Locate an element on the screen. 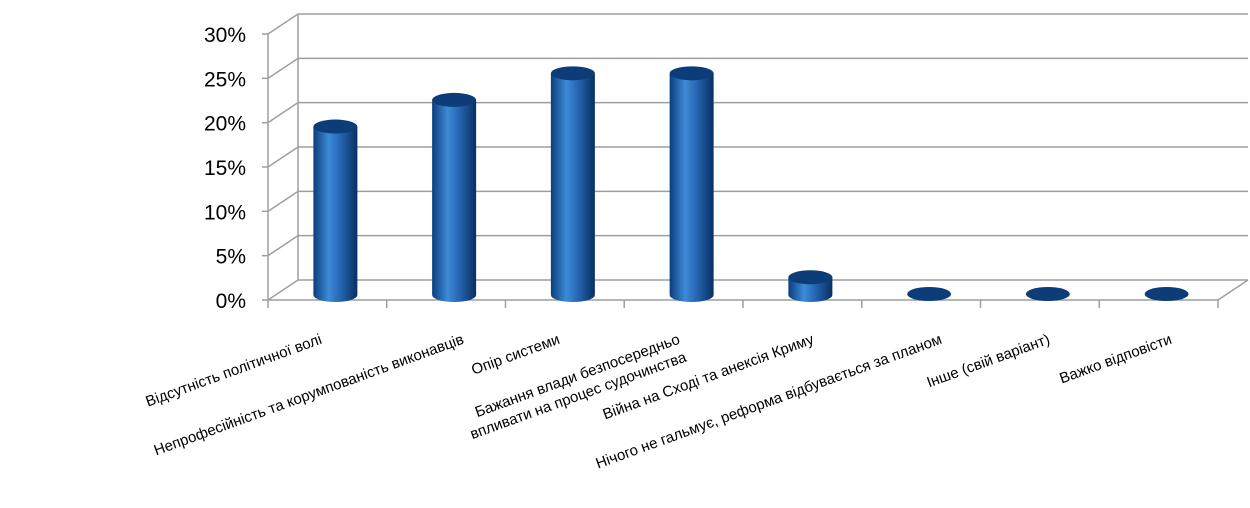  x-category-label: Інше (свій варіант) is located at coordinates (989, 361).